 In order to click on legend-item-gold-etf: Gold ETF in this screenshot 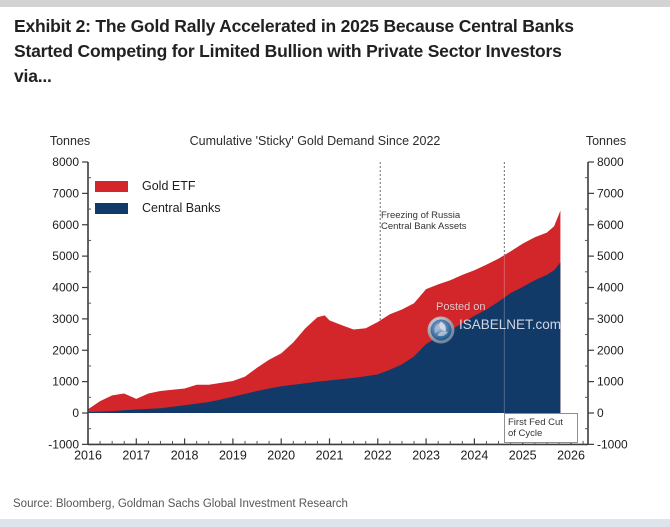, I will do `click(158, 186)`.